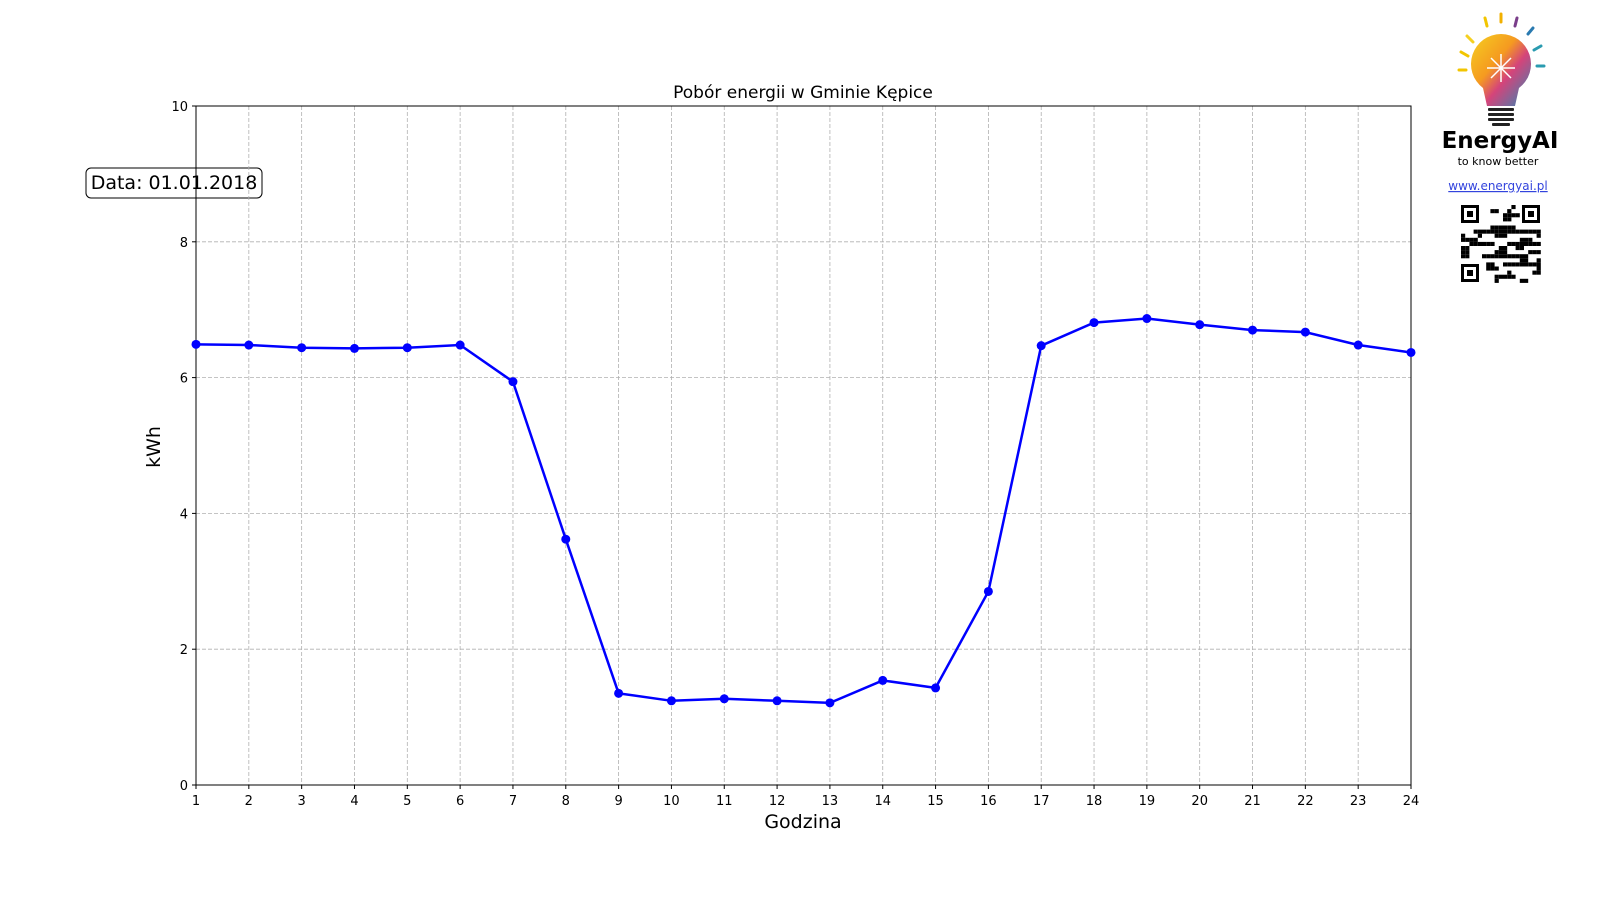 This screenshot has height=900, width=1600. What do you see at coordinates (935, 801) in the screenshot?
I see `x-tick-label: 15` at bounding box center [935, 801].